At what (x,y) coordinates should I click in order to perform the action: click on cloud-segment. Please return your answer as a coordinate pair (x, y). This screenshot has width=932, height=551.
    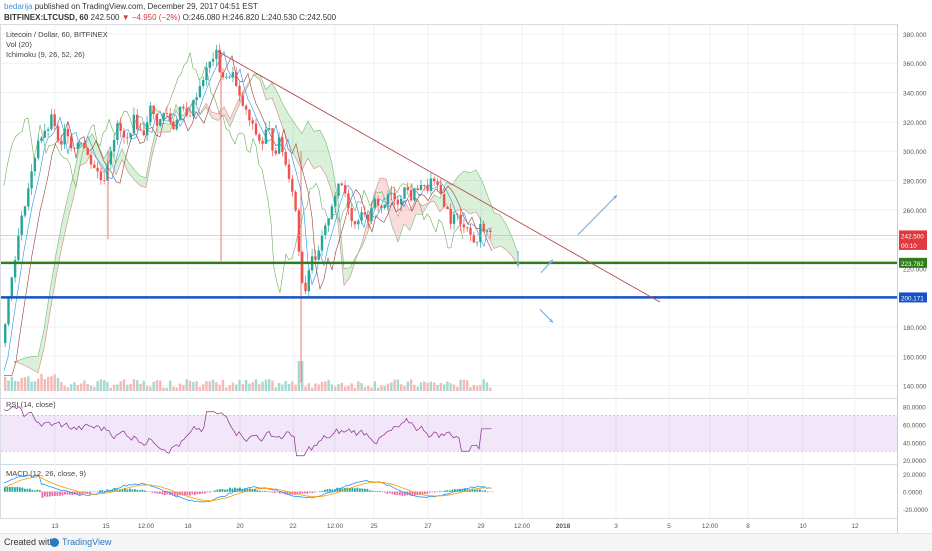
    Looking at the image, I should click on (317, 149).